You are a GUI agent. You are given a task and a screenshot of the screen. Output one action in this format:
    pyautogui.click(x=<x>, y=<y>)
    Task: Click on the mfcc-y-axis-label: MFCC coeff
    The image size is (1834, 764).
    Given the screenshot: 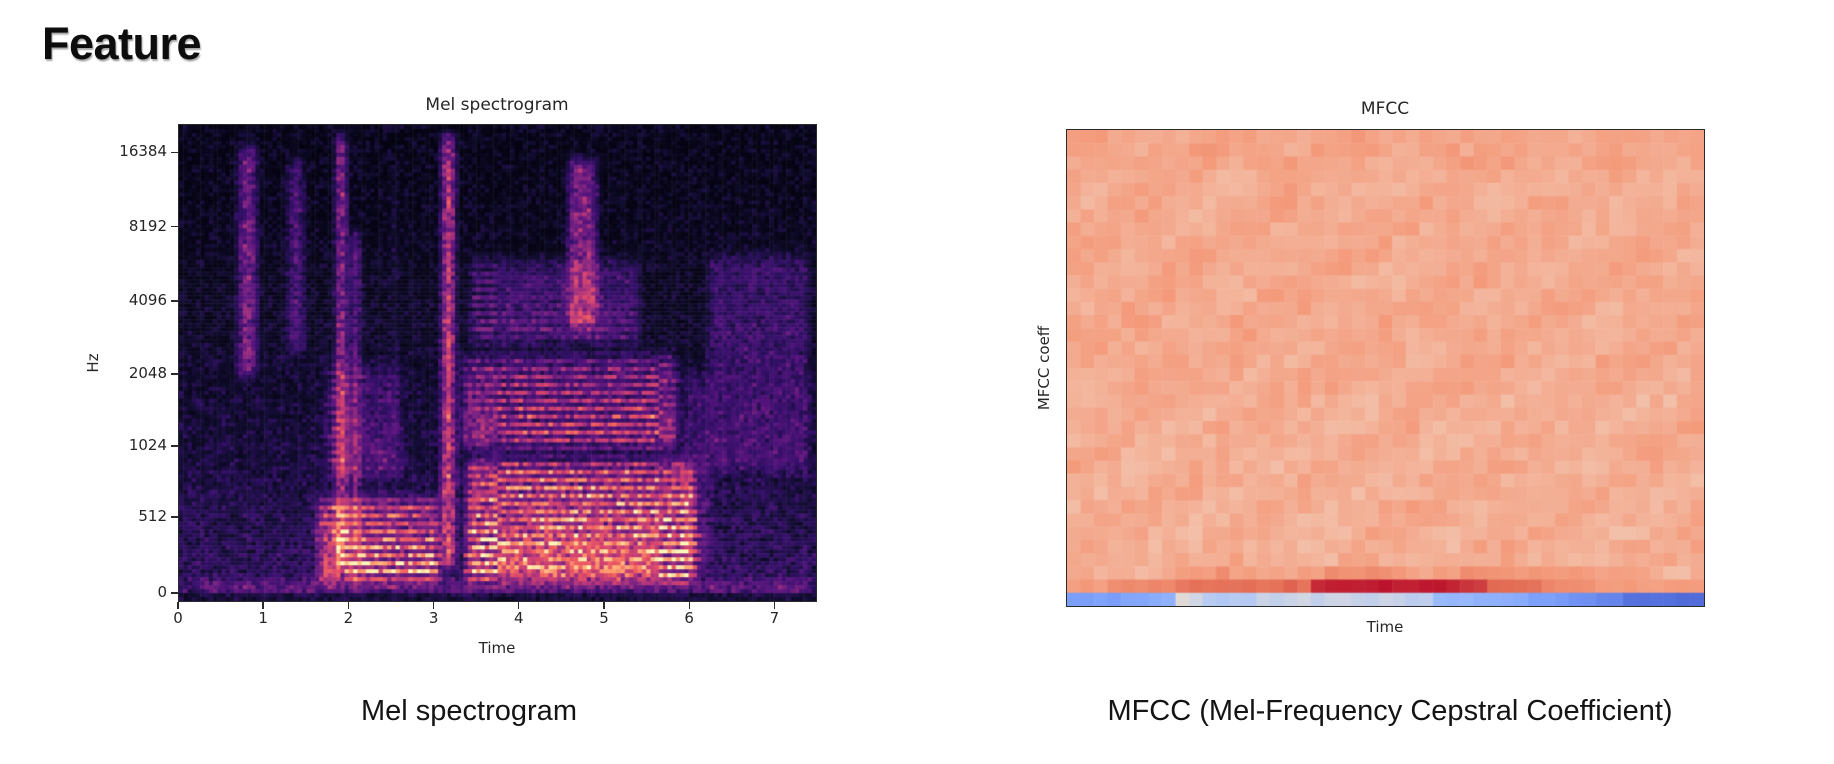 What is the action you would take?
    pyautogui.click(x=1044, y=368)
    